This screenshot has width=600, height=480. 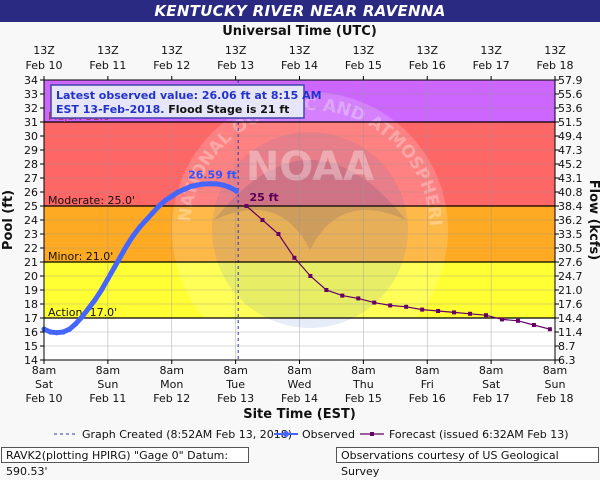 I want to click on flow-tick-label: 53.6, so click(x=570, y=108).